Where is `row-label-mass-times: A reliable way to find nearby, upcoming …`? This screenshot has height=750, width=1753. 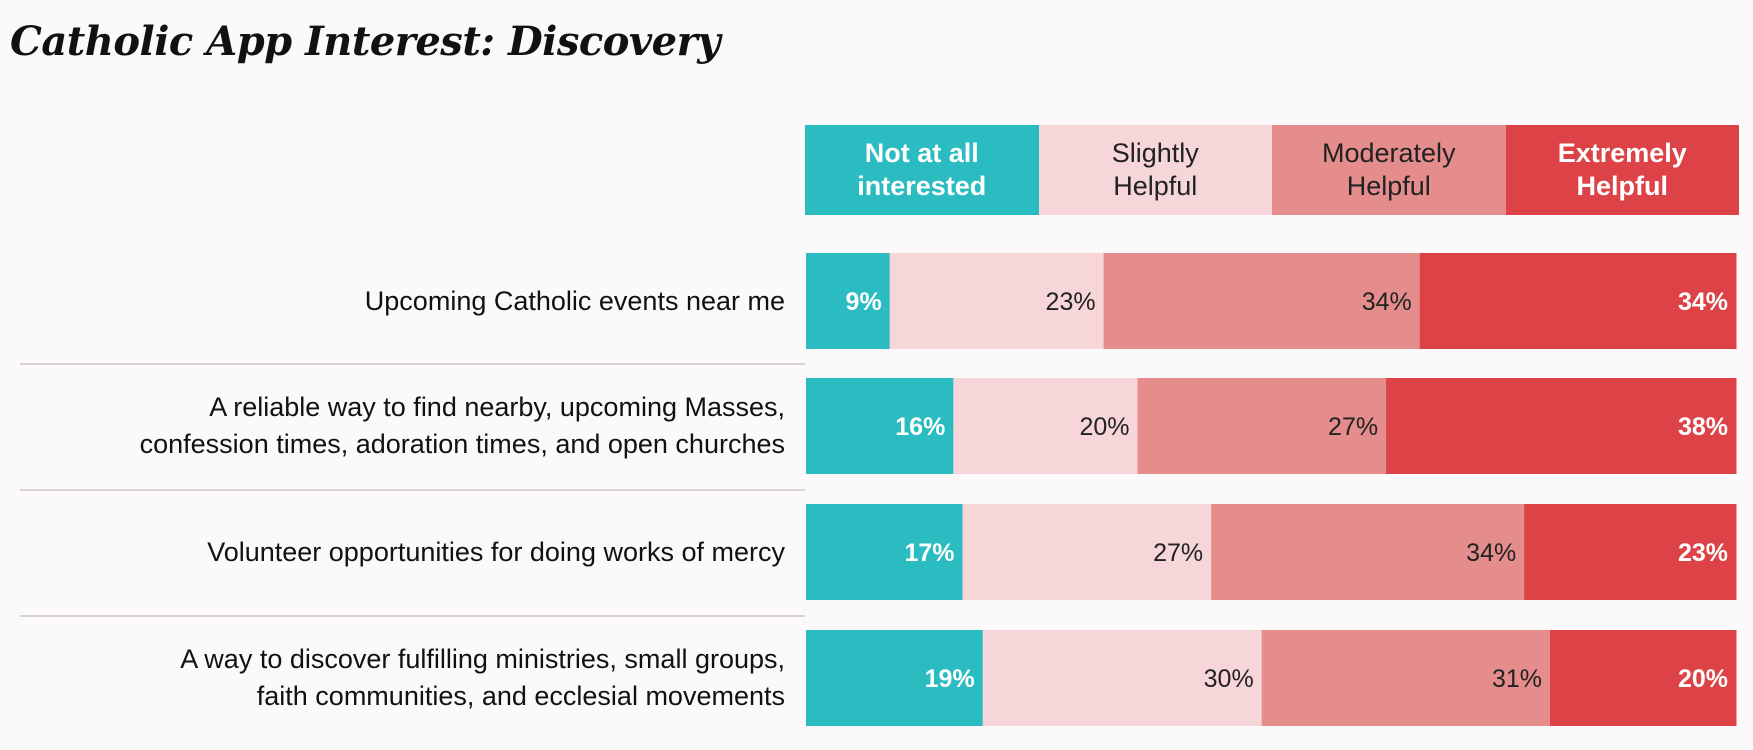
row-label-mass-times: A reliable way to find nearby, upcoming … is located at coordinates (402, 426).